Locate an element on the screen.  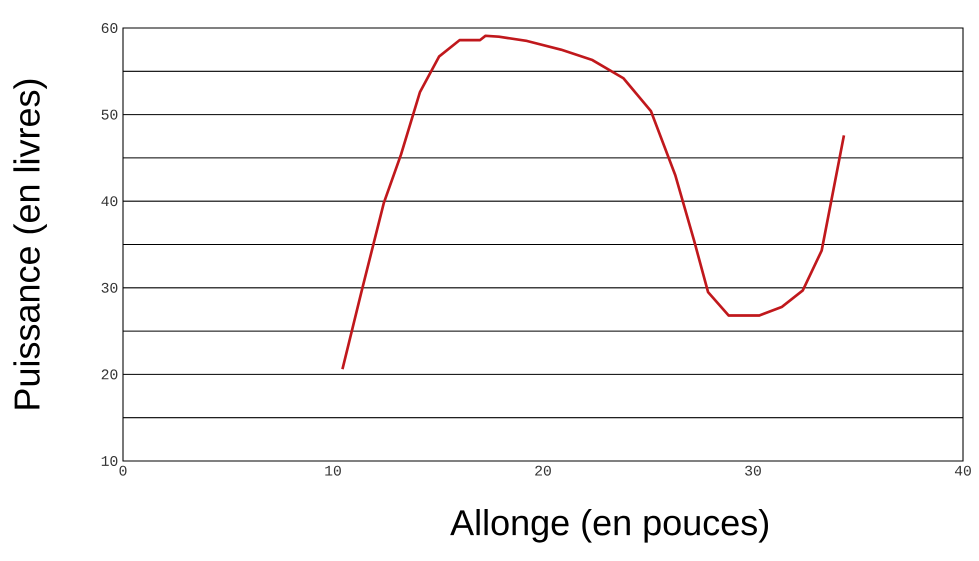
x-axis-title: Allonge (en pouces) is located at coordinates (609, 526).